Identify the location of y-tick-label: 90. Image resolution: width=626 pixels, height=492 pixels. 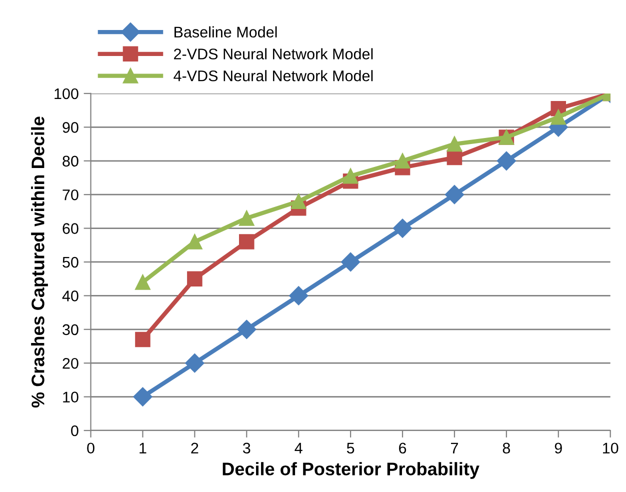
(70, 127).